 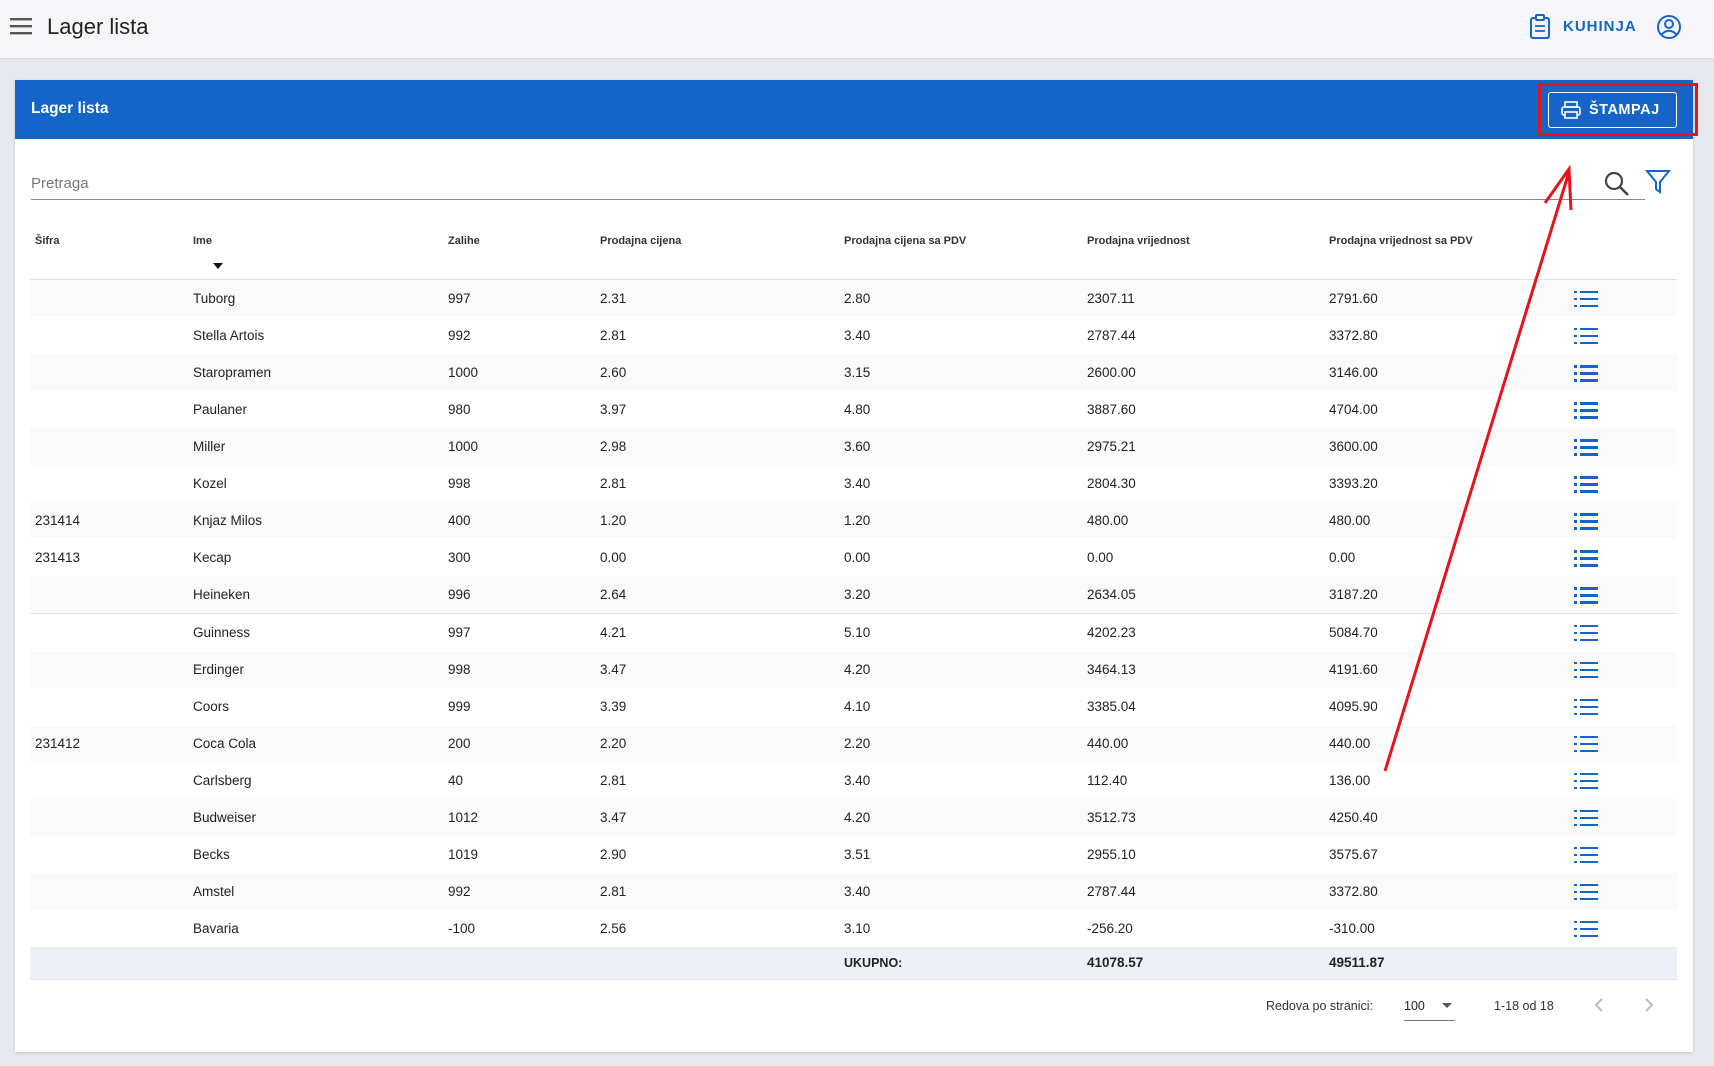 What do you see at coordinates (463, 854) in the screenshot?
I see `table-cell: 1019` at bounding box center [463, 854].